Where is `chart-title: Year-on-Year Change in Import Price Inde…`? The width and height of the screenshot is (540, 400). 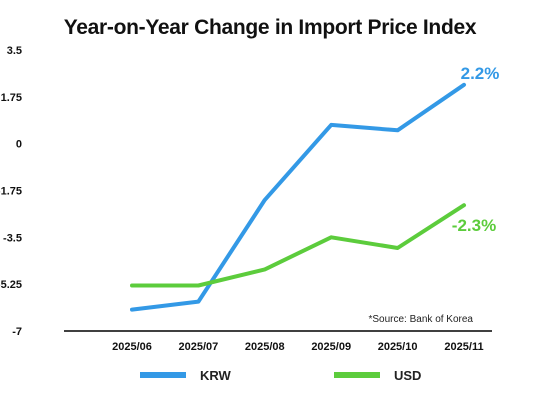 chart-title: Year-on-Year Change in Import Price Inde… is located at coordinates (270, 27).